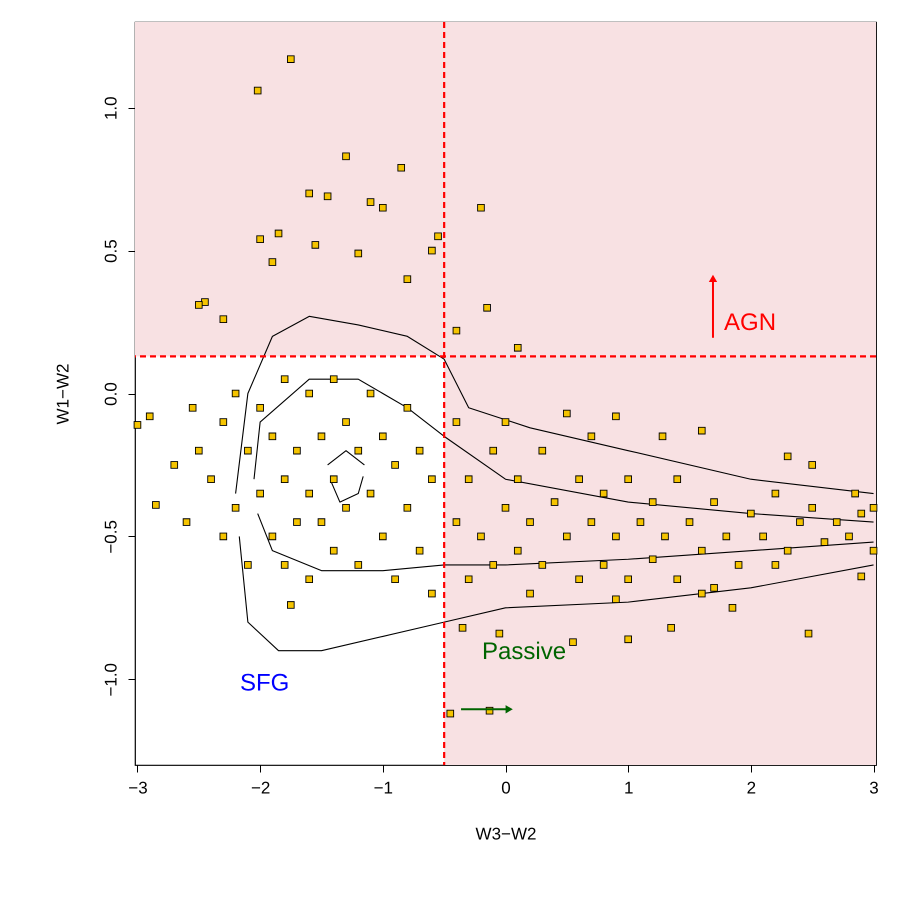 This screenshot has width=900, height=900. What do you see at coordinates (506, 788) in the screenshot?
I see `x-tick-label: 0` at bounding box center [506, 788].